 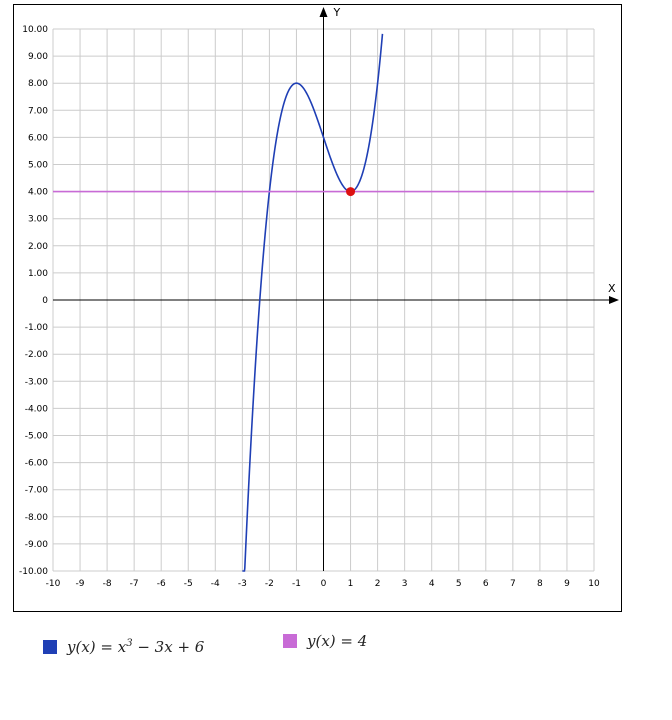 I want to click on x-tick-label: -9, so click(x=80, y=584).